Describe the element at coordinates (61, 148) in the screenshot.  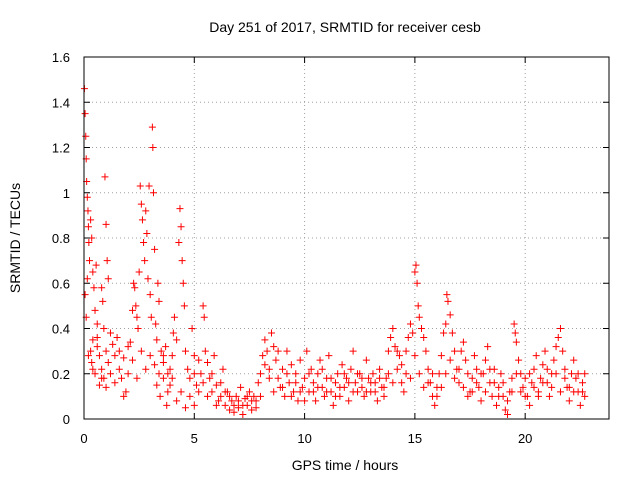
I see `y-tick-label: 1.2` at that location.